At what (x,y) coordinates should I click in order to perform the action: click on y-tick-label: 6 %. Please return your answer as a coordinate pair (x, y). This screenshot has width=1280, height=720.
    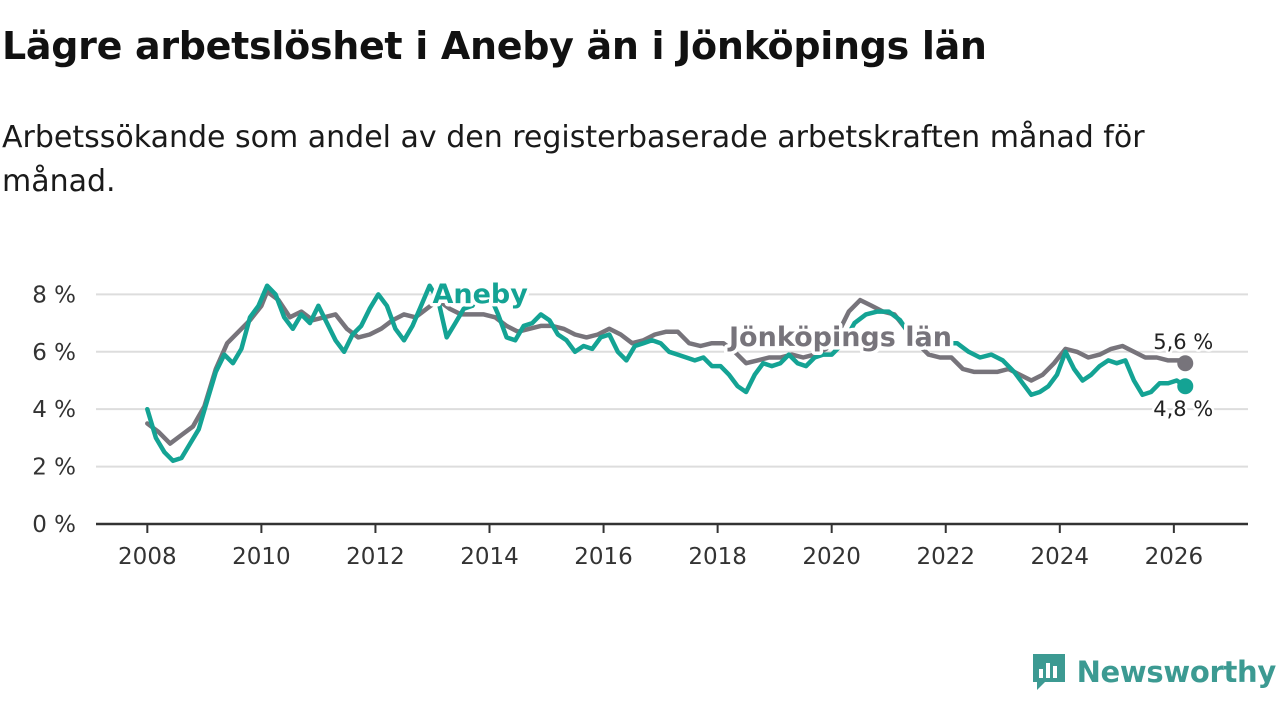
    Looking at the image, I should click on (54, 353).